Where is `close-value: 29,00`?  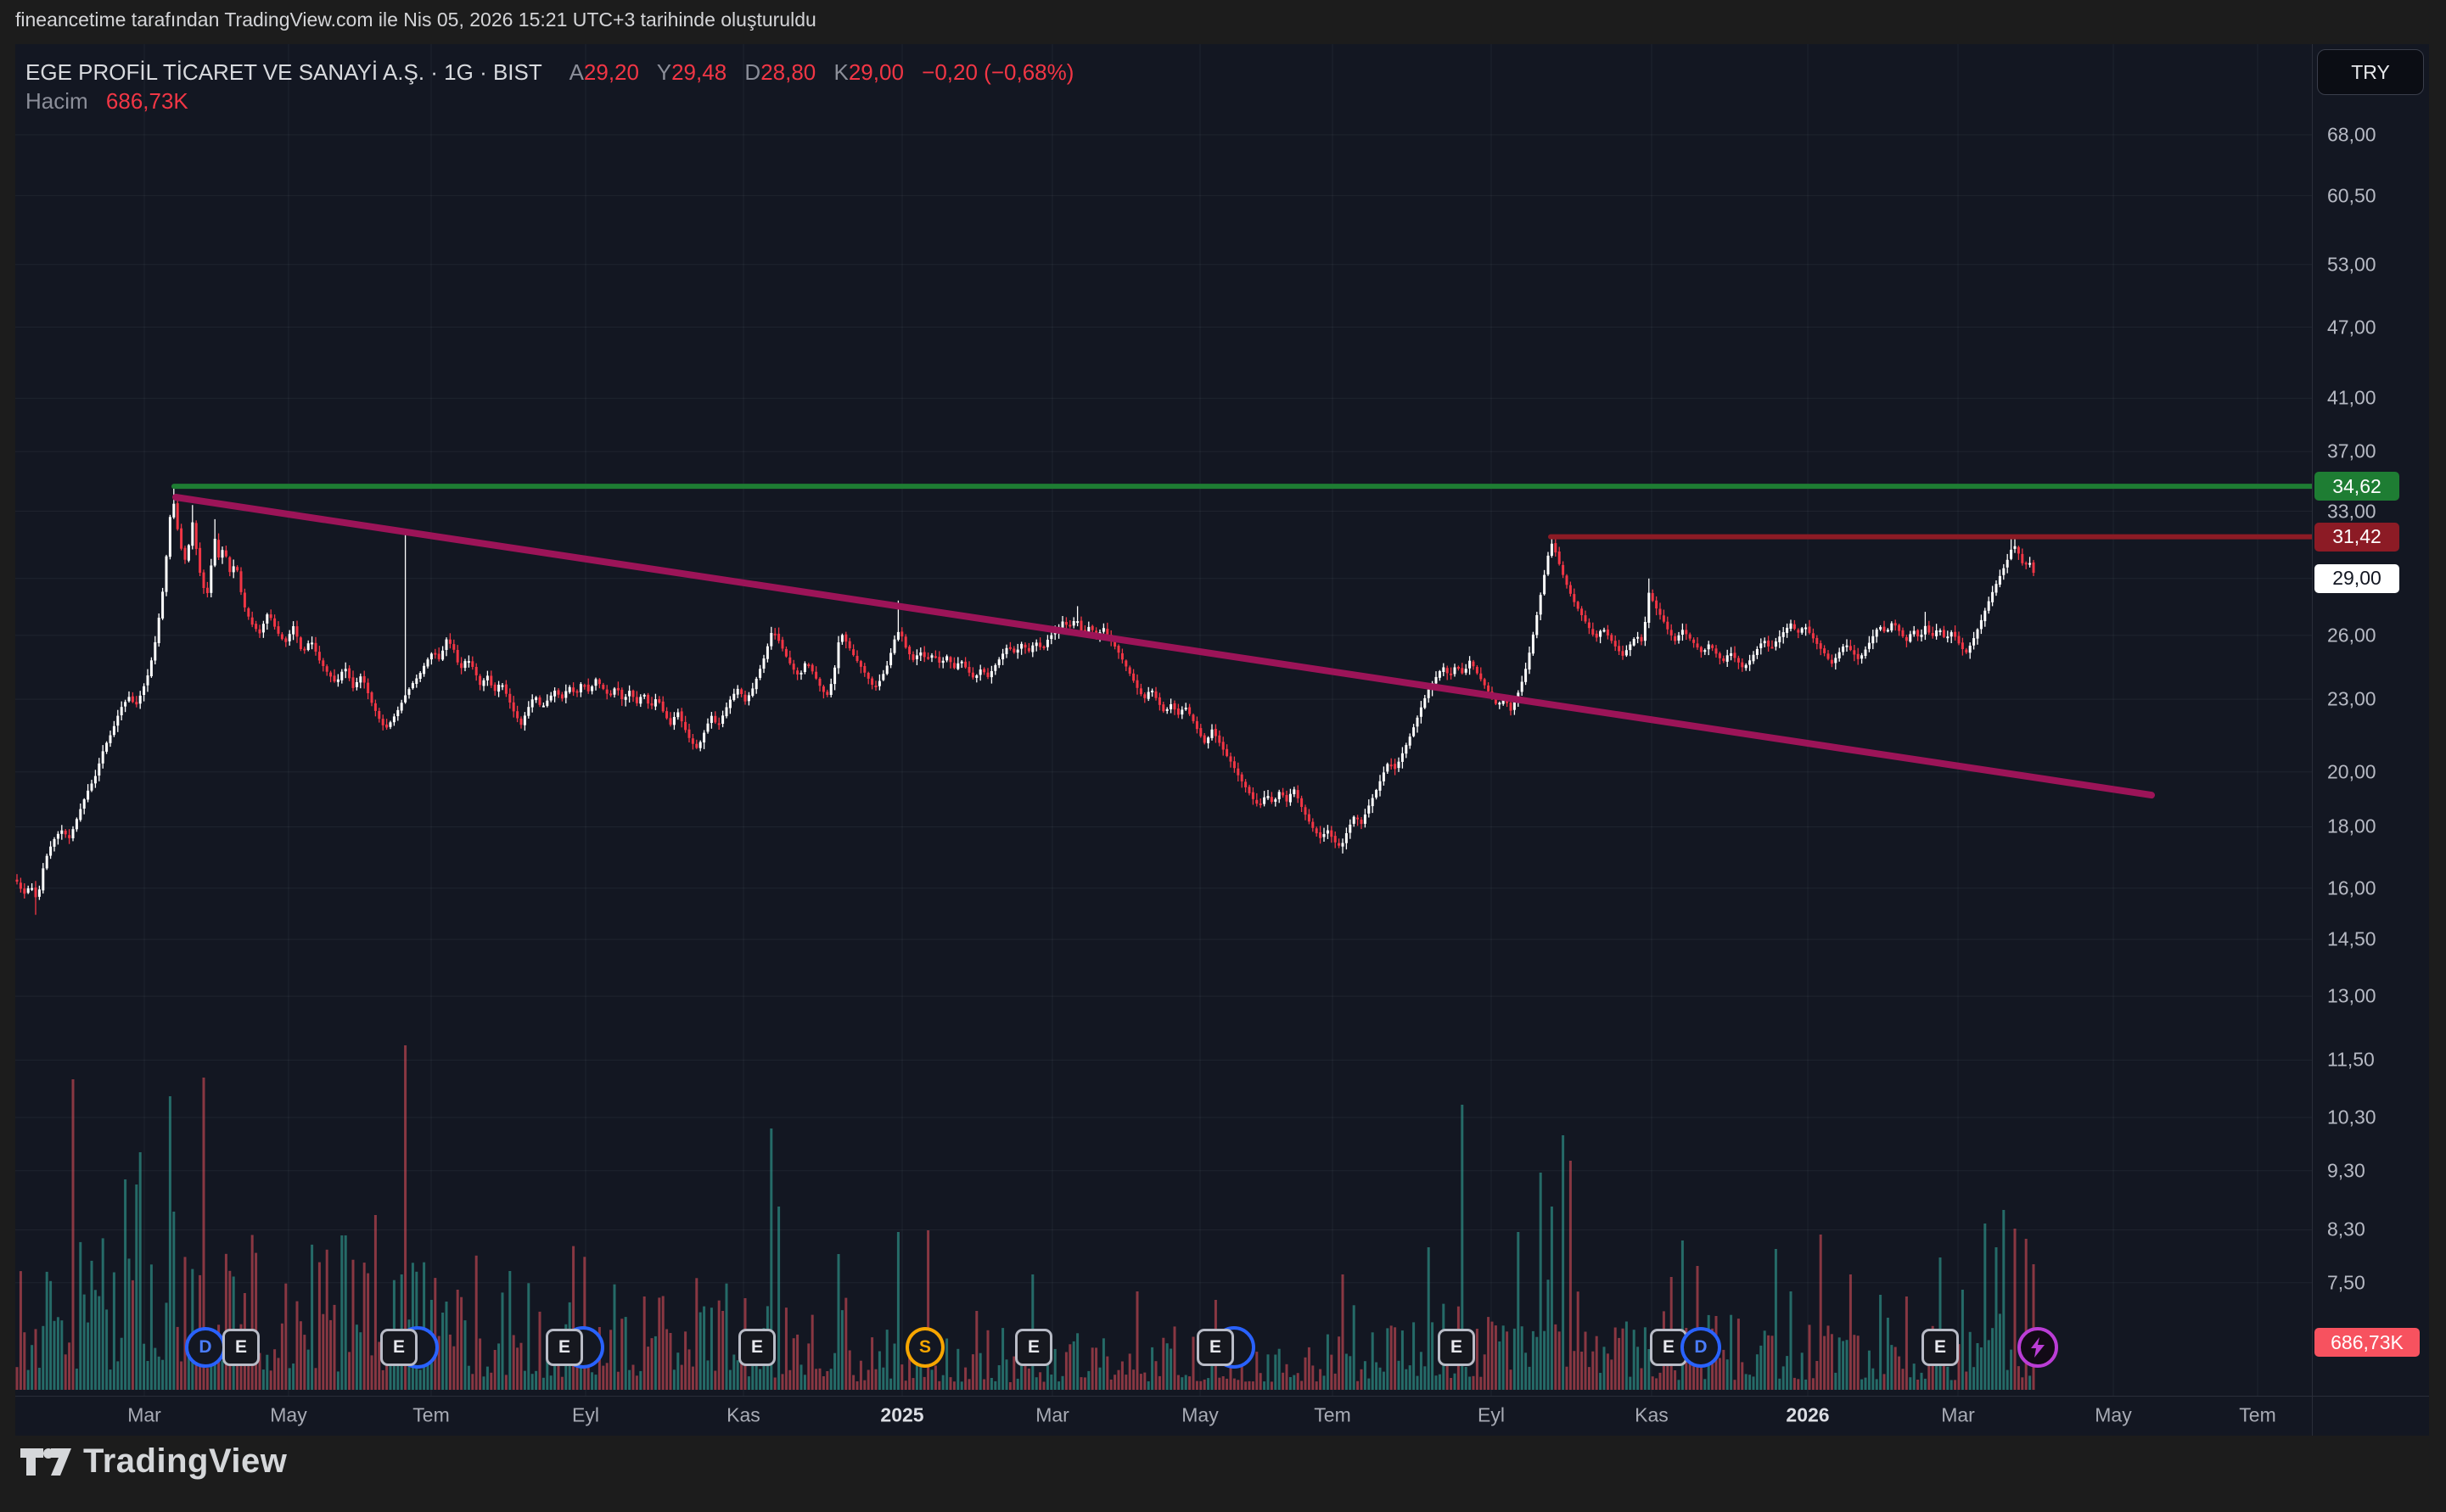
close-value: 29,00 is located at coordinates (876, 72).